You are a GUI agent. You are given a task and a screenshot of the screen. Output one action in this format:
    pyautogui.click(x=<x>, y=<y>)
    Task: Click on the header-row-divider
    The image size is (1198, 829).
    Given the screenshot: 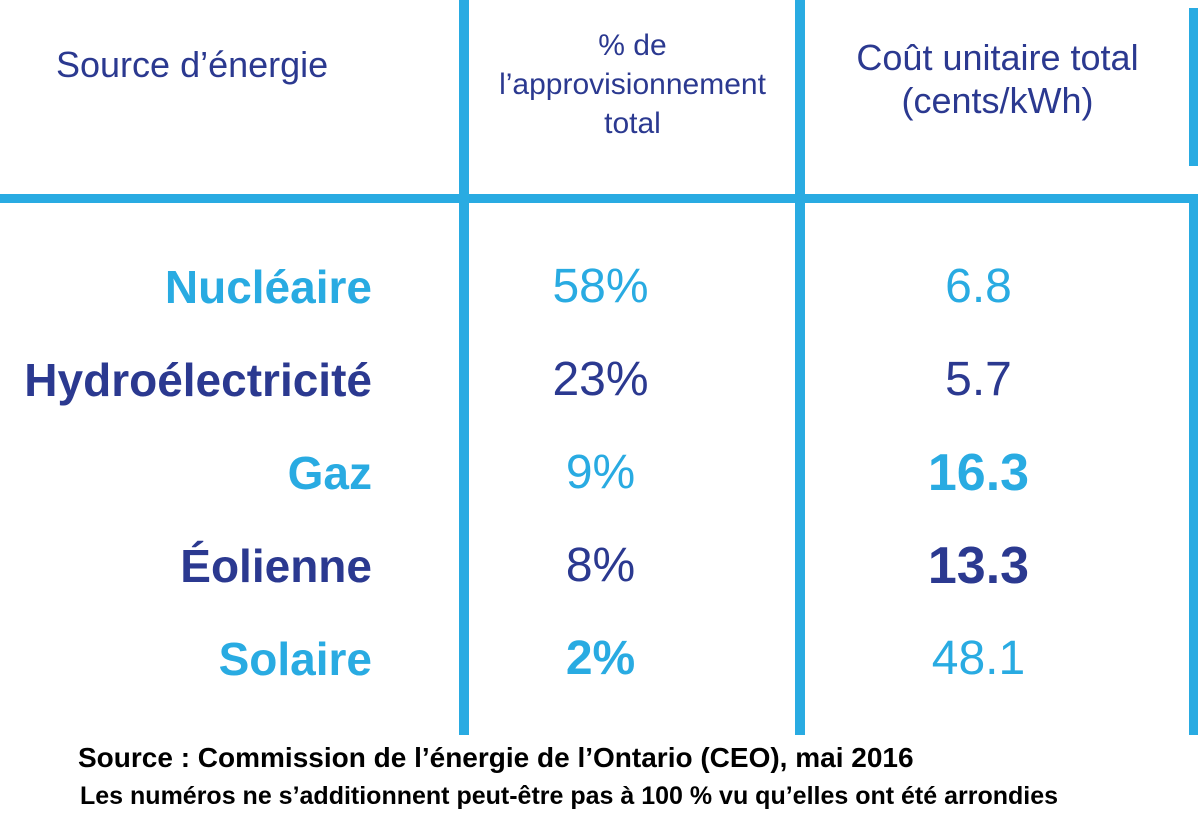 What is the action you would take?
    pyautogui.click(x=599, y=198)
    